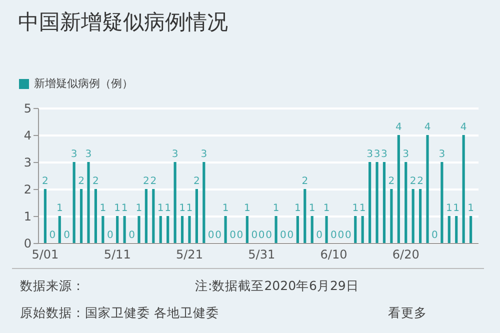  What do you see at coordinates (334, 255) in the screenshot?
I see `x-tick-label: 6/10` at bounding box center [334, 255].